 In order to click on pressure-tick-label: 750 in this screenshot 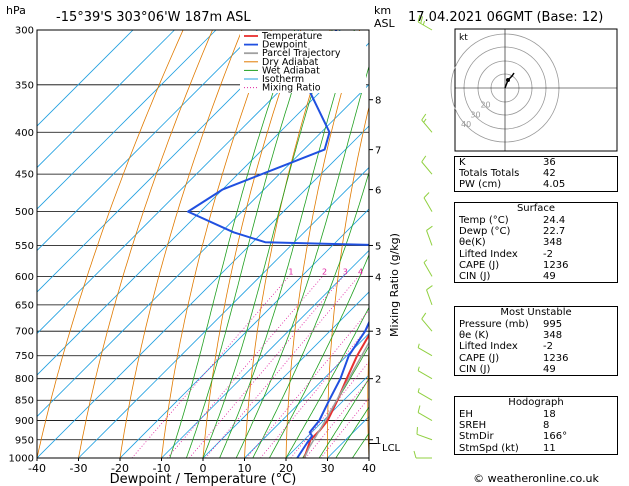, I will do `click(24, 356)`.